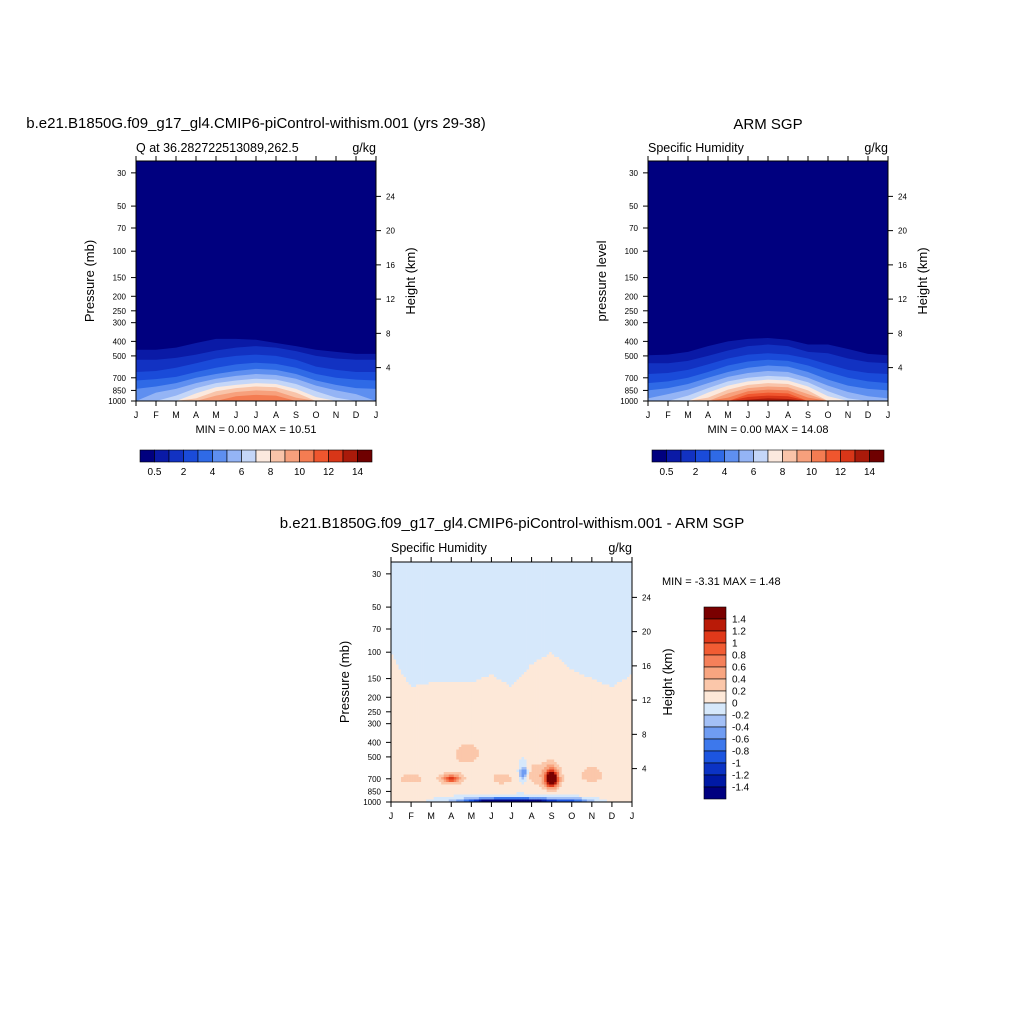 Image resolution: width=1024 pixels, height=1024 pixels. What do you see at coordinates (761, 456) in the screenshot?
I see `colorbar-box` at bounding box center [761, 456].